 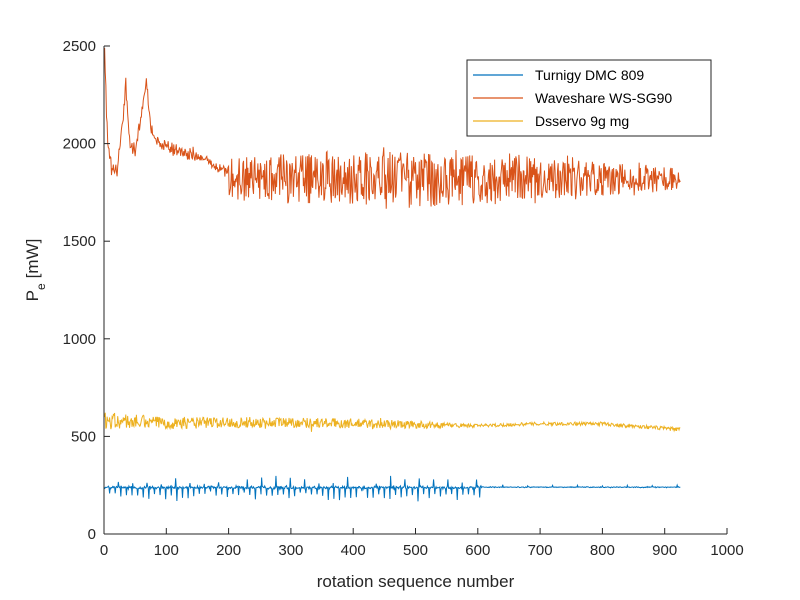 What do you see at coordinates (92, 534) in the screenshot?
I see `y-tick-label: 0` at bounding box center [92, 534].